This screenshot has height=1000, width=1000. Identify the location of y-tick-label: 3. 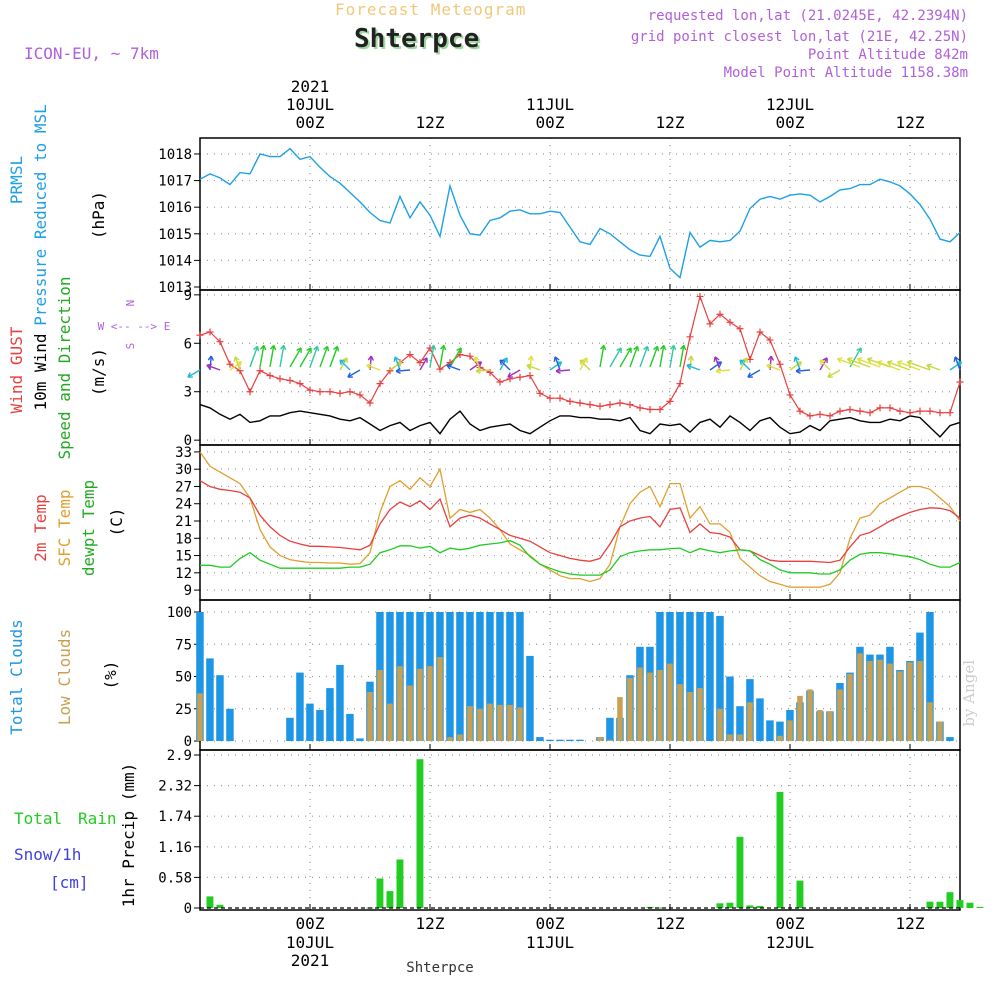
(188, 393).